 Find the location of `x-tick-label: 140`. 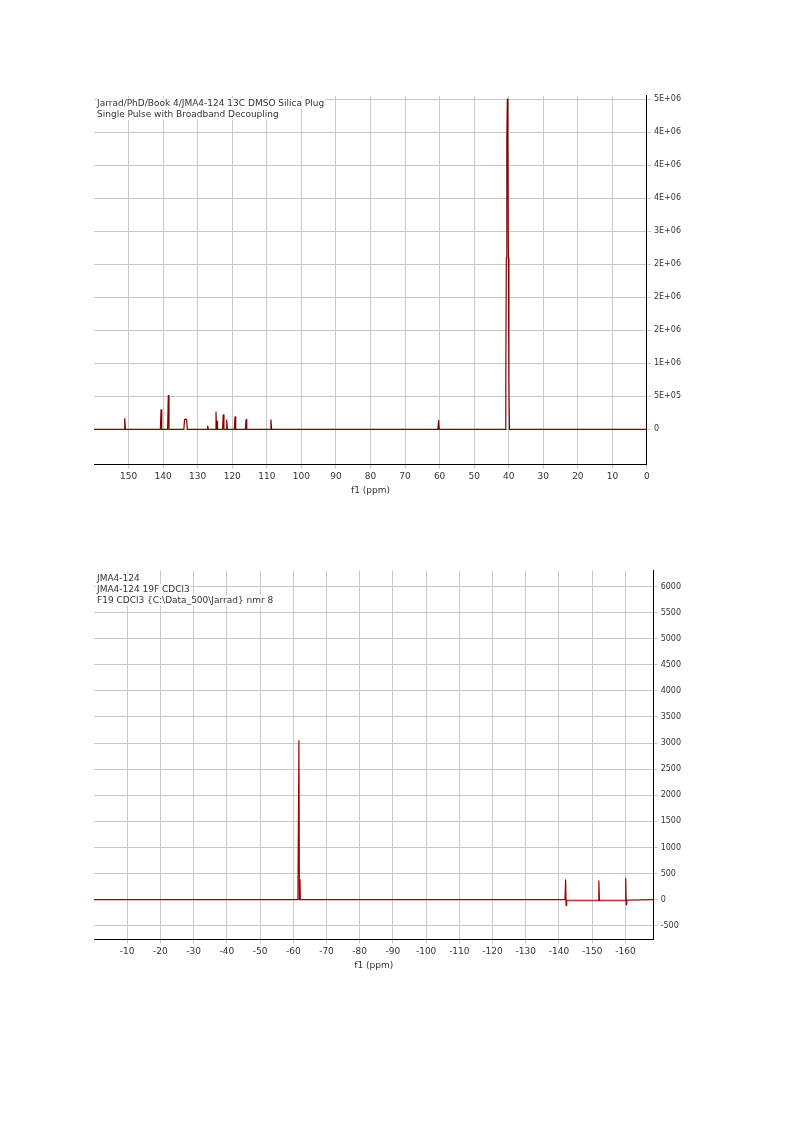

x-tick-label: 140 is located at coordinates (163, 476).